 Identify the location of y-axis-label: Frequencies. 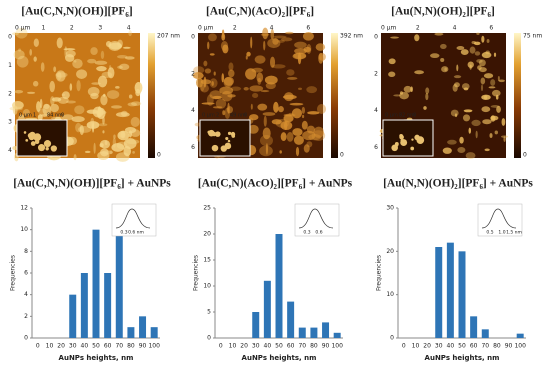
(13, 273).